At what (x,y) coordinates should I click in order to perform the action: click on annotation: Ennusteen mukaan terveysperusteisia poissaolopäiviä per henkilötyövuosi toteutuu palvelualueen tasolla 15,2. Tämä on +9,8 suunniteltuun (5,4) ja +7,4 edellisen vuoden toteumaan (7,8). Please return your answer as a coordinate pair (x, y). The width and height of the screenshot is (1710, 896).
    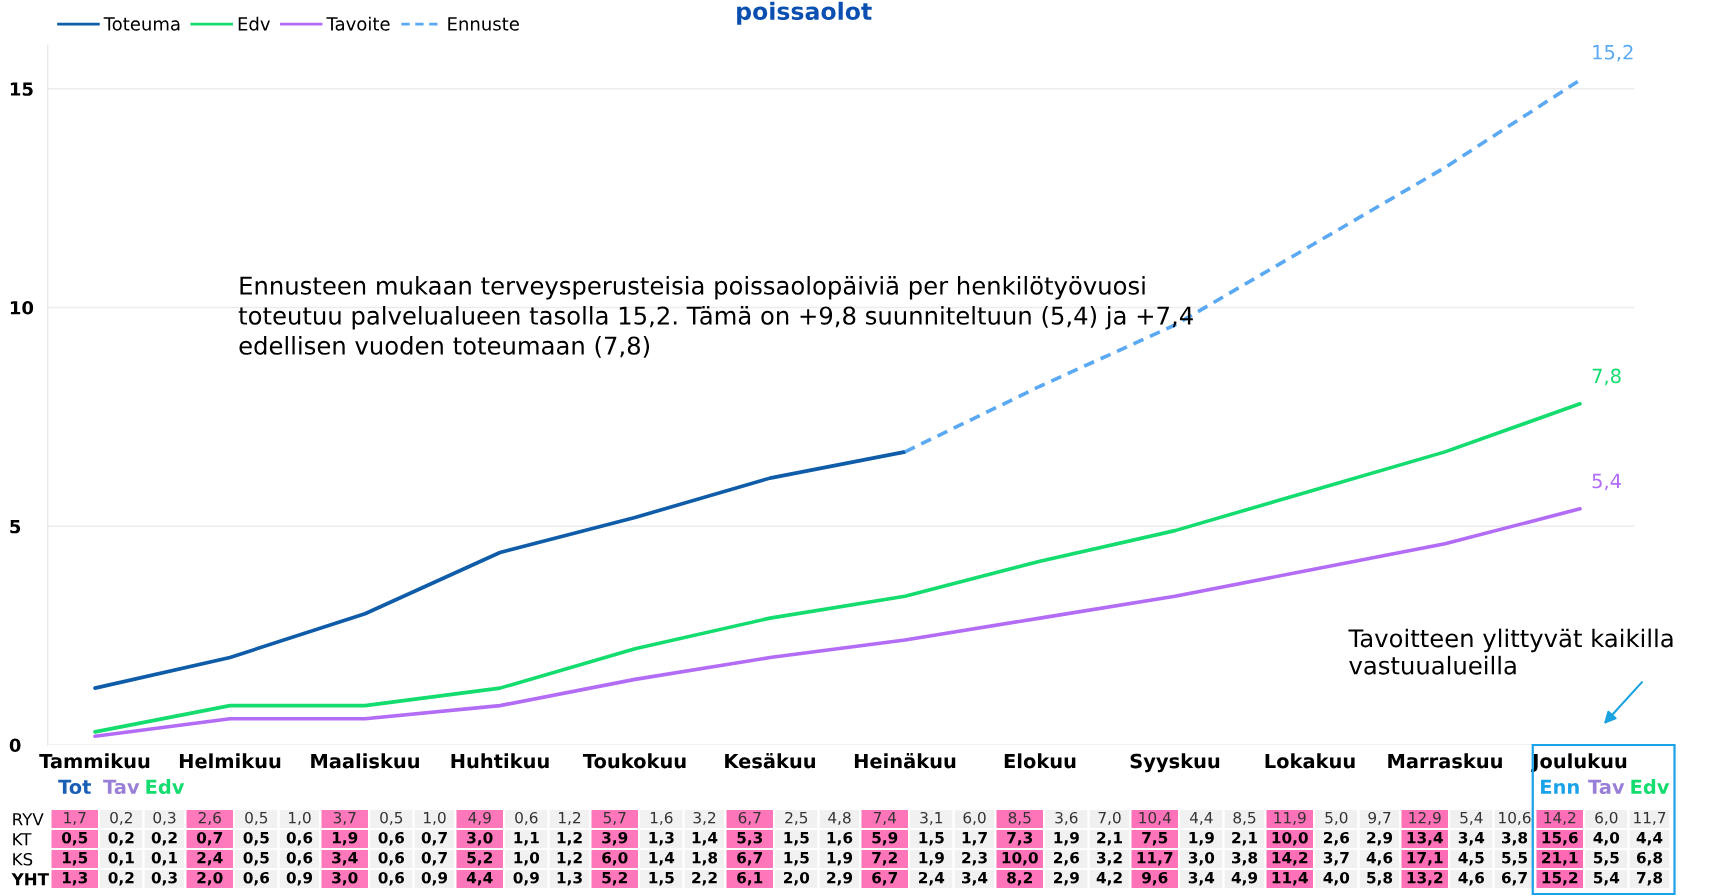
    Looking at the image, I should click on (715, 317).